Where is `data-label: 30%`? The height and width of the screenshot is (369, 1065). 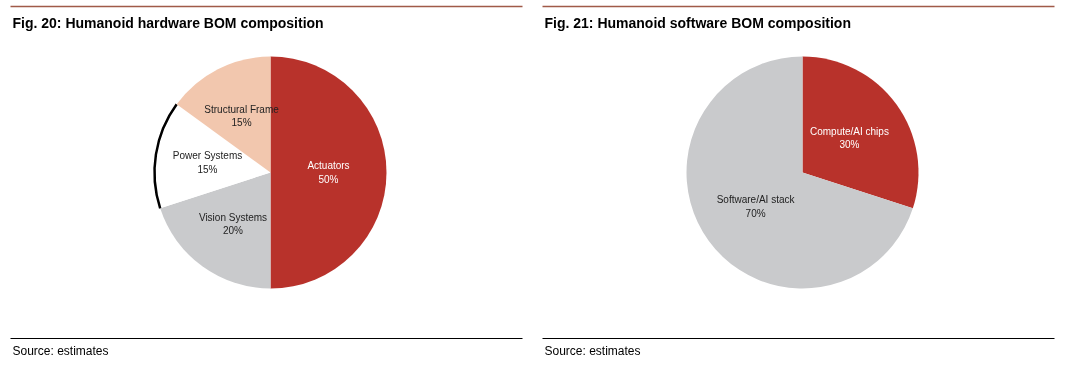 data-label: 30% is located at coordinates (849, 145).